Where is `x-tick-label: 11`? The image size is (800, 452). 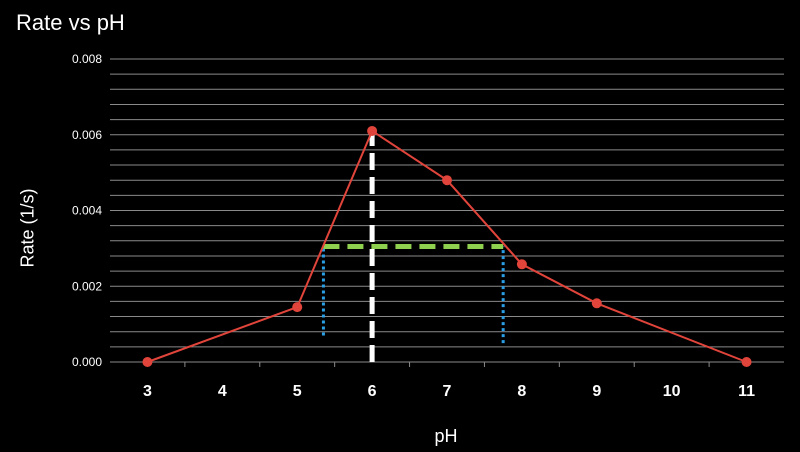 x-tick-label: 11 is located at coordinates (746, 391).